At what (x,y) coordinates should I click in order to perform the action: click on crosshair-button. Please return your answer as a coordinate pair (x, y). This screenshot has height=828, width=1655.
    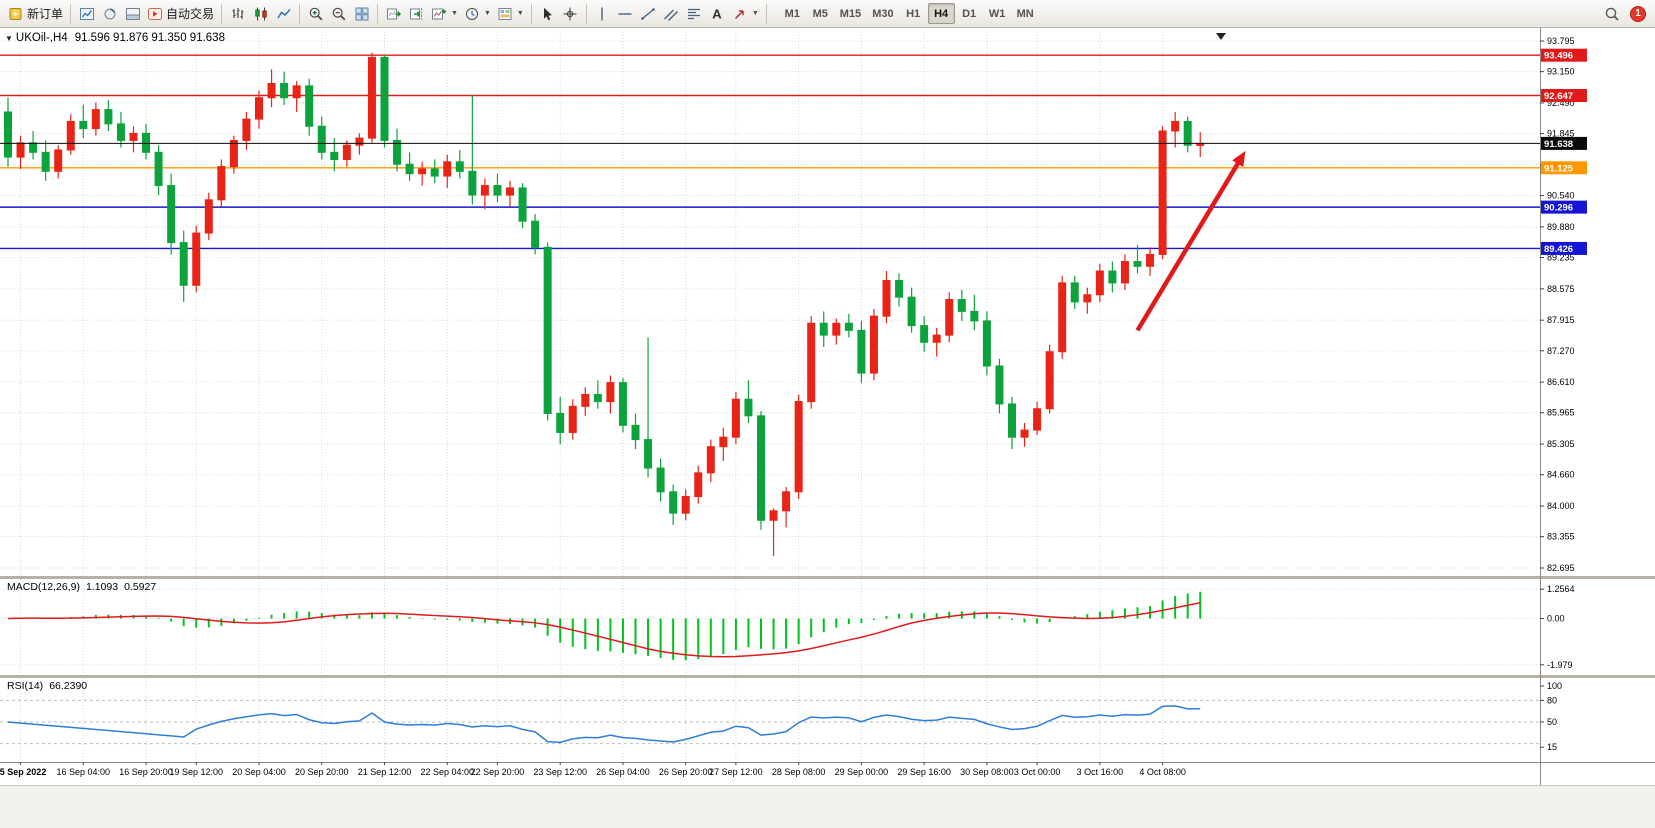
    Looking at the image, I should click on (570, 14).